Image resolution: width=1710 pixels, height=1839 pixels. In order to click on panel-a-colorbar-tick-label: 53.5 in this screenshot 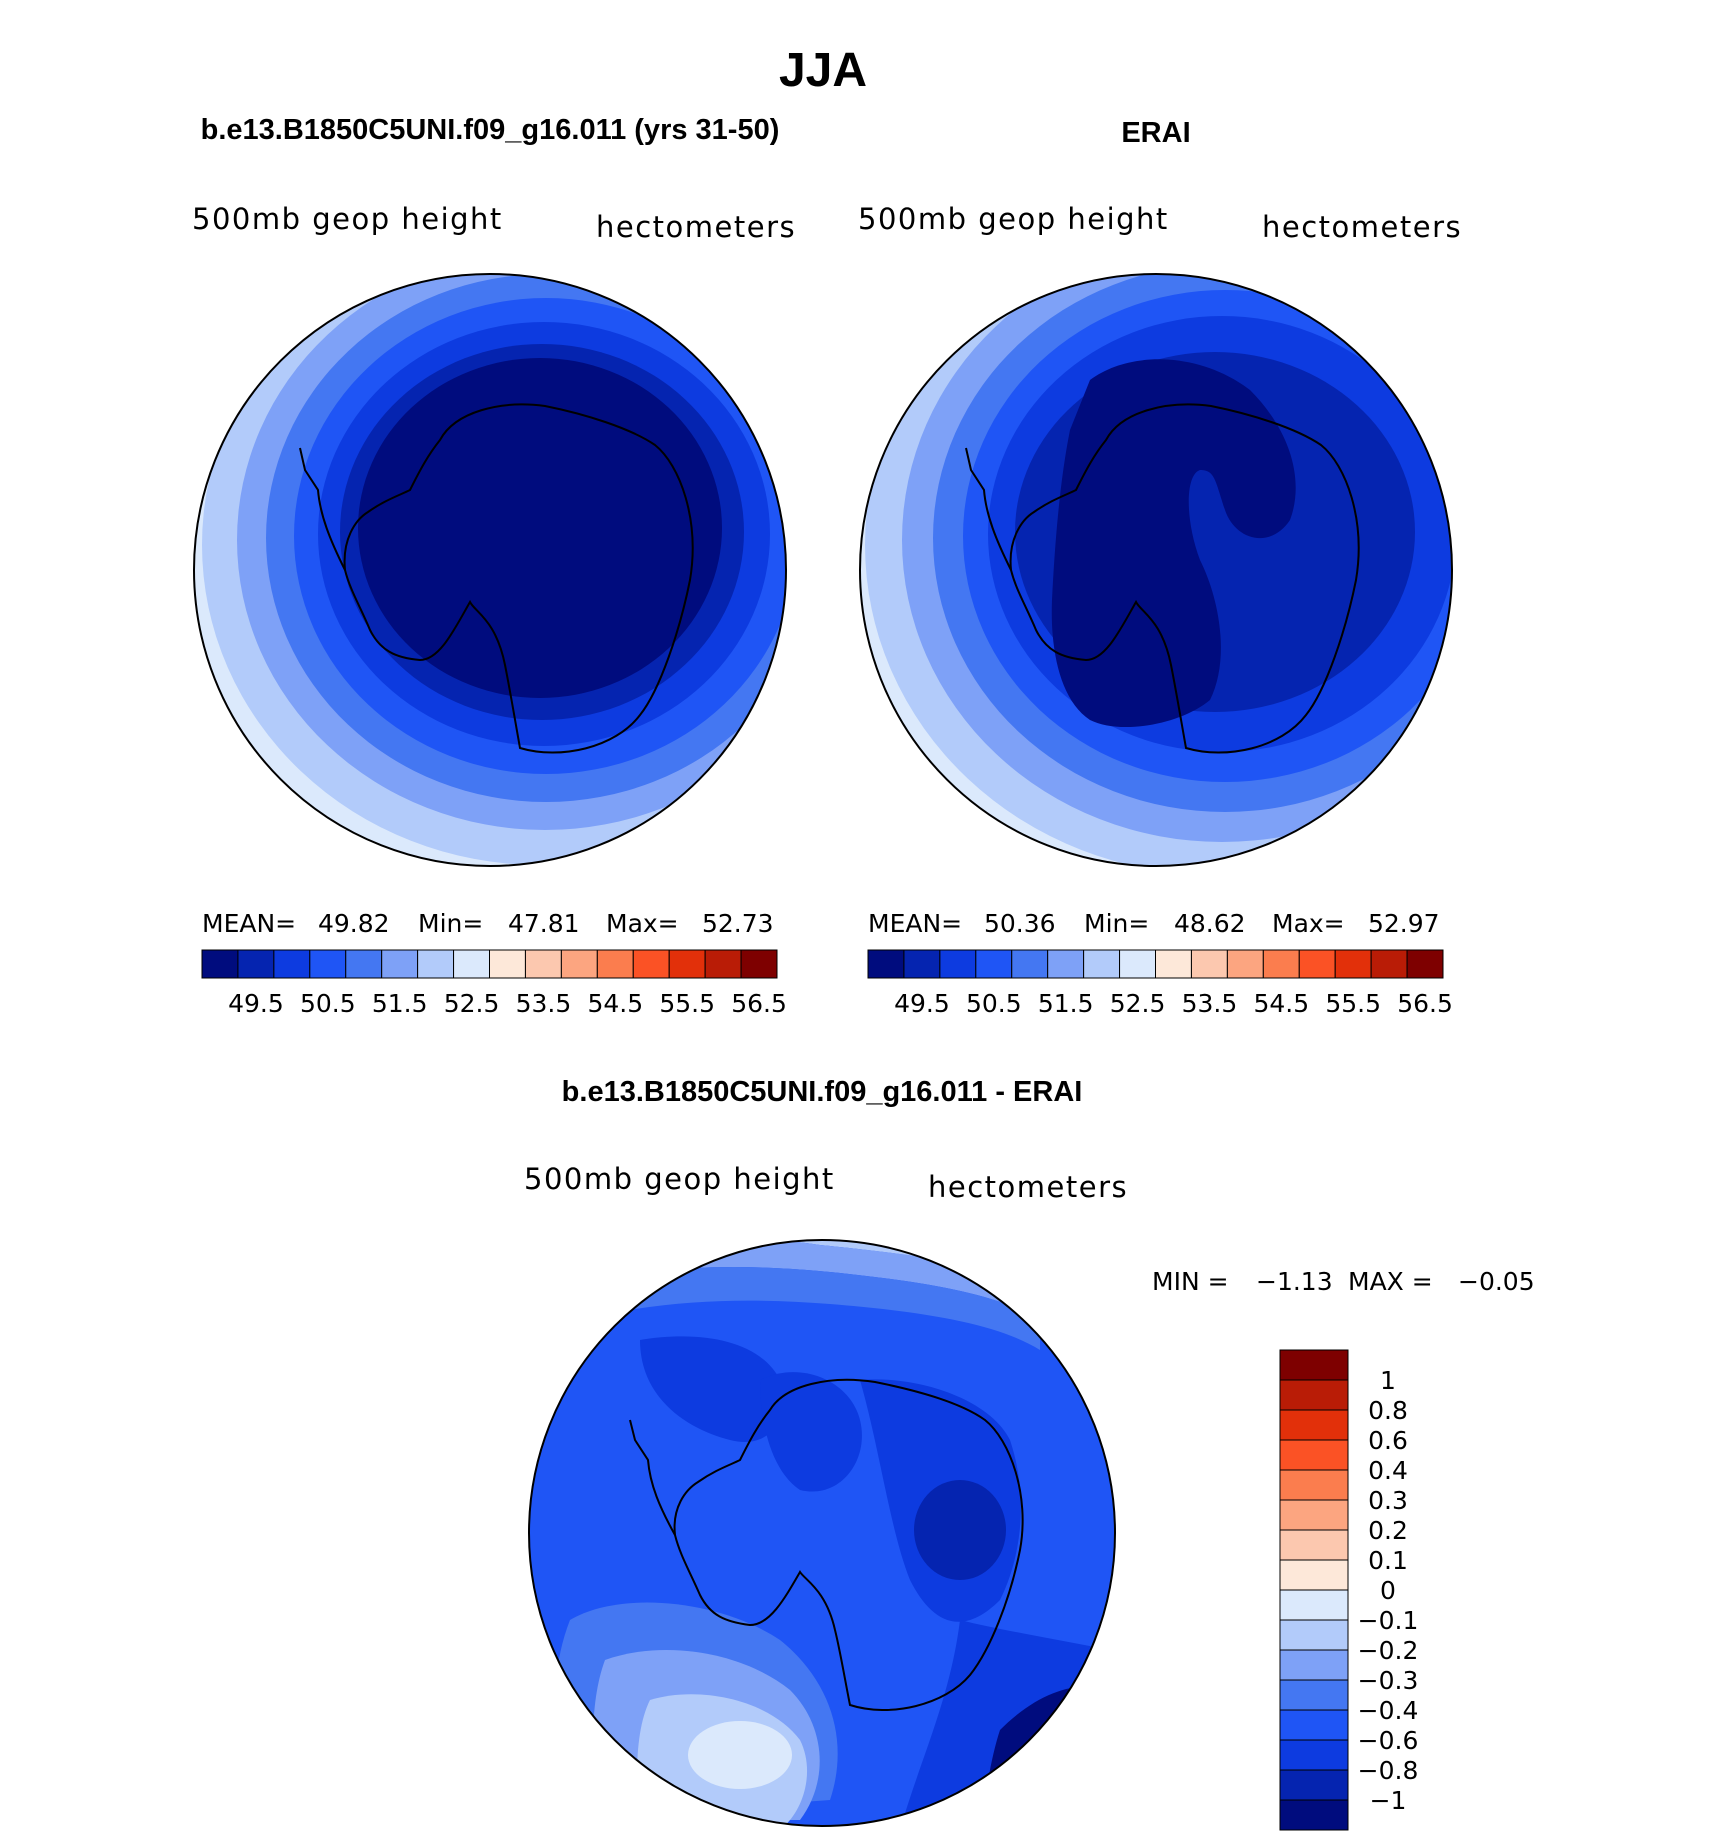, I will do `click(544, 1003)`.